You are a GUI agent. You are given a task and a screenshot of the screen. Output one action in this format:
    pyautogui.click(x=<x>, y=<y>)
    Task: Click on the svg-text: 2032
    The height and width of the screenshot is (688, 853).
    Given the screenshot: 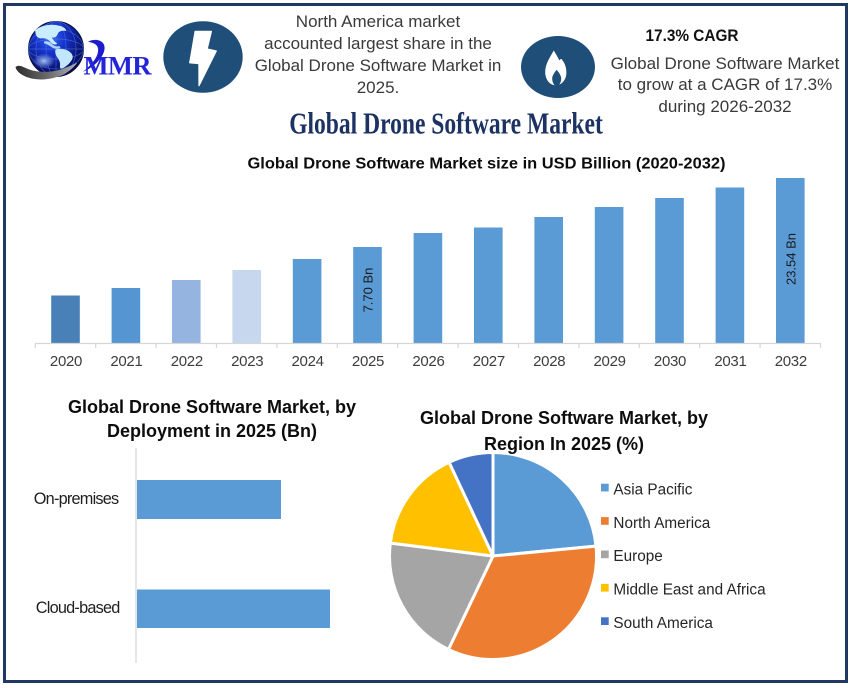 What is the action you would take?
    pyautogui.click(x=791, y=361)
    